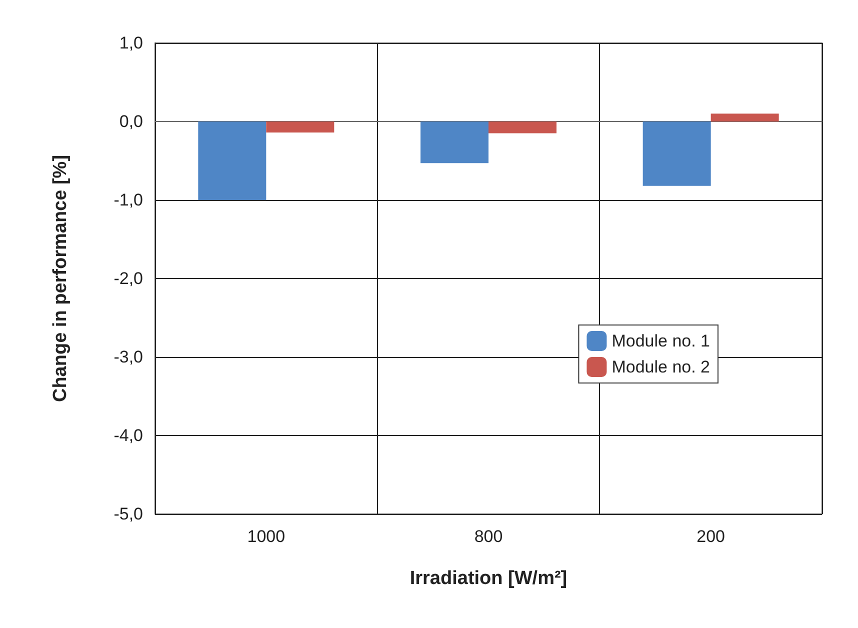 The height and width of the screenshot is (628, 858). What do you see at coordinates (128, 357) in the screenshot?
I see `y-tick-label: -3,0` at bounding box center [128, 357].